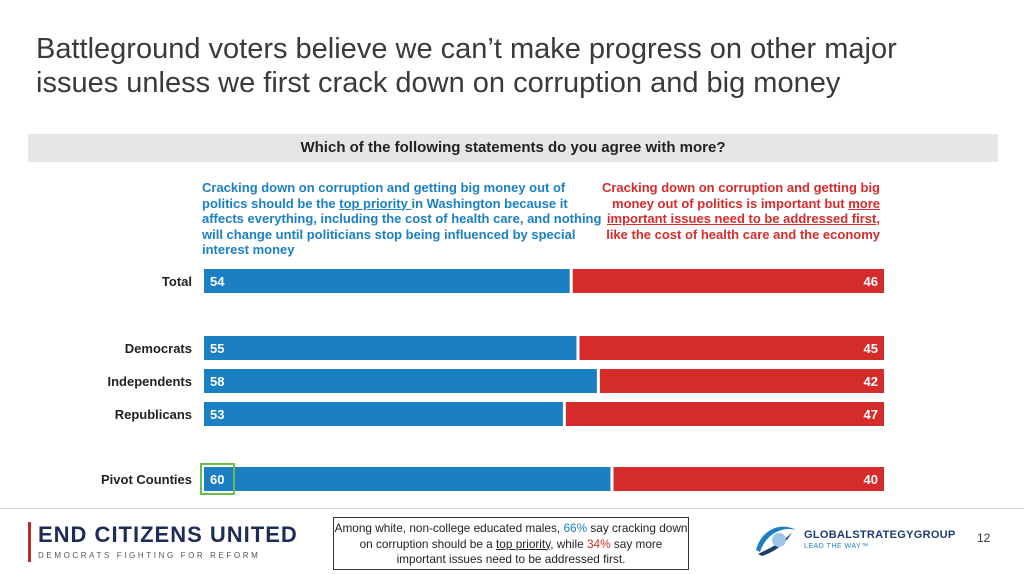 This screenshot has height=574, width=1024. I want to click on data-label-independents-top_priority: 58, so click(217, 381).